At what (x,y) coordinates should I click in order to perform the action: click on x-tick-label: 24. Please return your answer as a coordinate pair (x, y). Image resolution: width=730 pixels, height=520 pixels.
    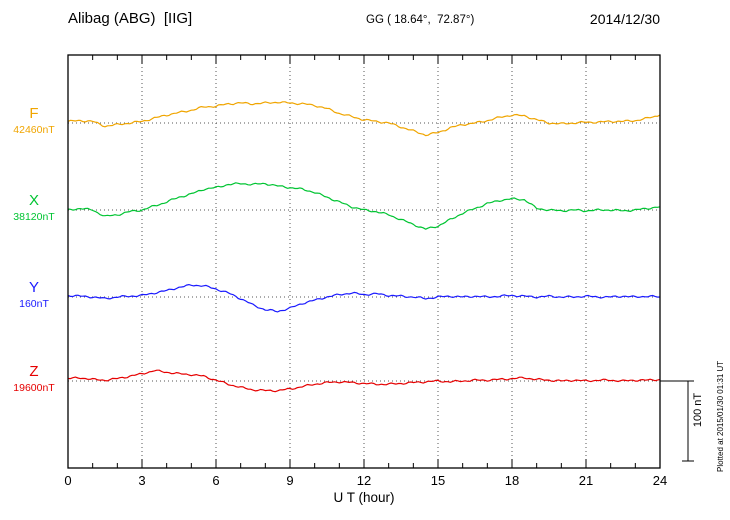
    Looking at the image, I should click on (660, 480).